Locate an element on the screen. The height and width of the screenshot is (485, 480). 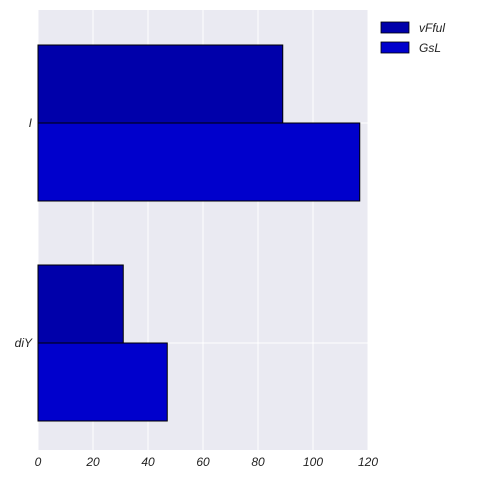
x-tick-label-5: 100 is located at coordinates (313, 462).